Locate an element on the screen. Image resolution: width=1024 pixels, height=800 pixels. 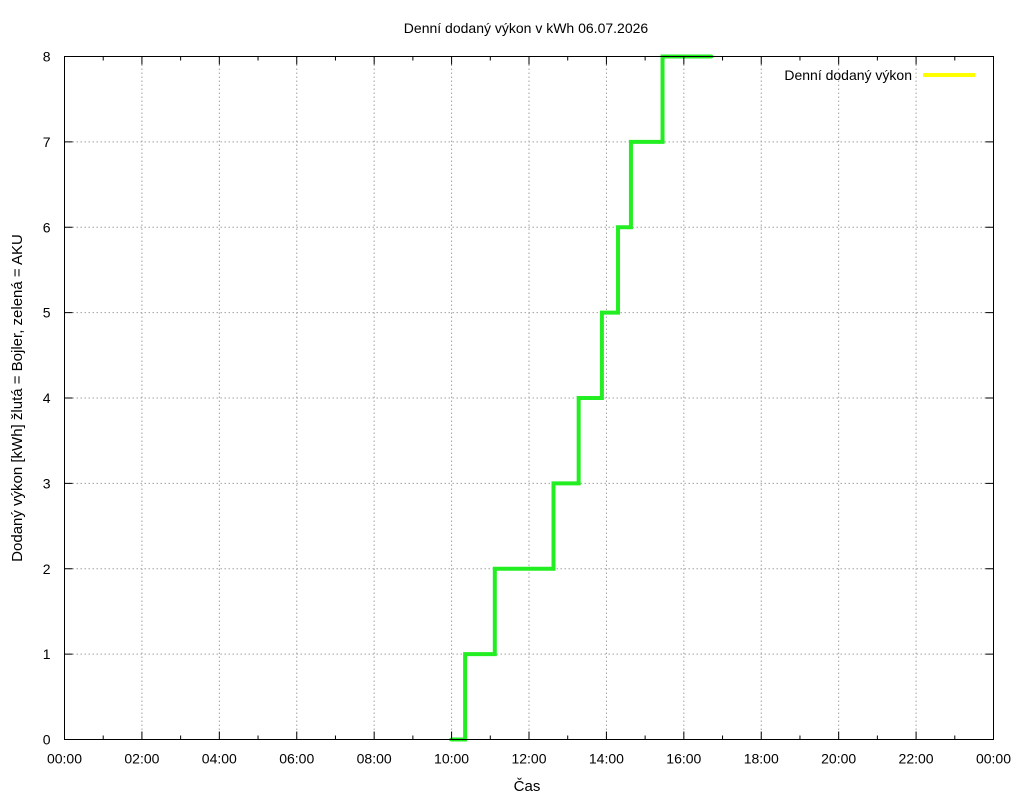
y-tick-label: 5 is located at coordinates (47, 313).